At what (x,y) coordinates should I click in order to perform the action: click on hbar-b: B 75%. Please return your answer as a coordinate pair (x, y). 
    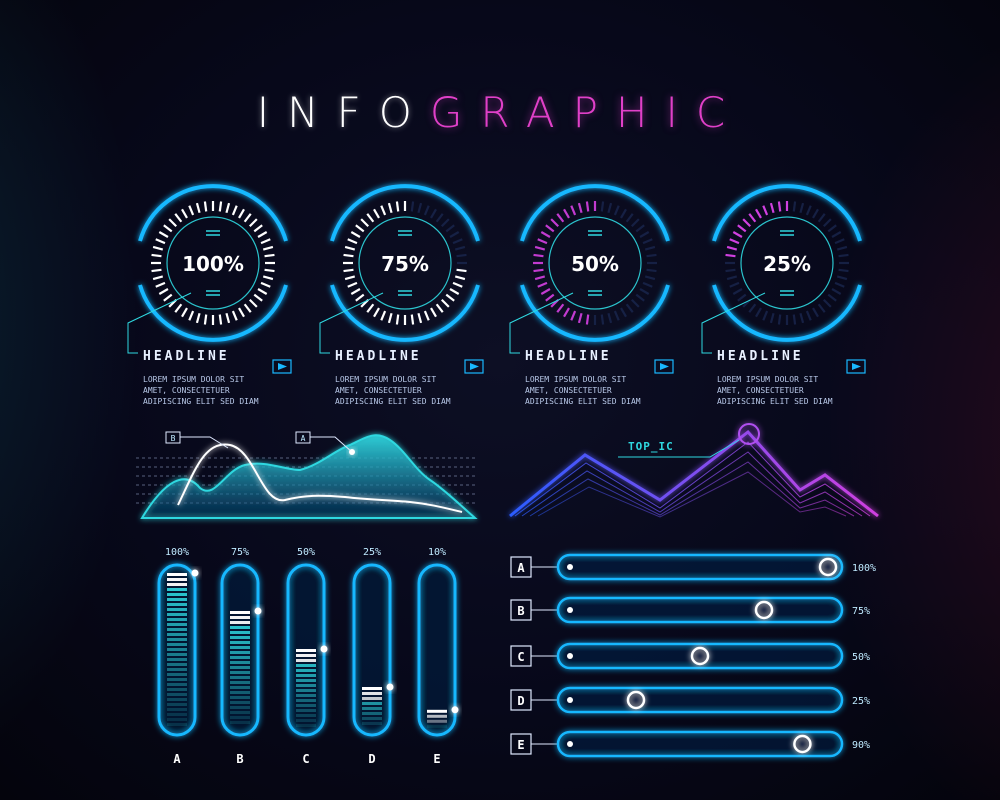
    Looking at the image, I should click on (690, 610).